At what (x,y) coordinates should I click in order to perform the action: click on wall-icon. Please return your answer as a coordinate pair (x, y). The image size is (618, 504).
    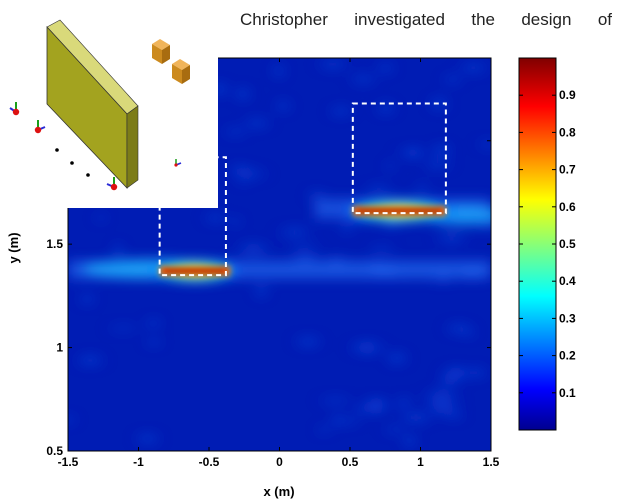
    Looking at the image, I should click on (92, 104).